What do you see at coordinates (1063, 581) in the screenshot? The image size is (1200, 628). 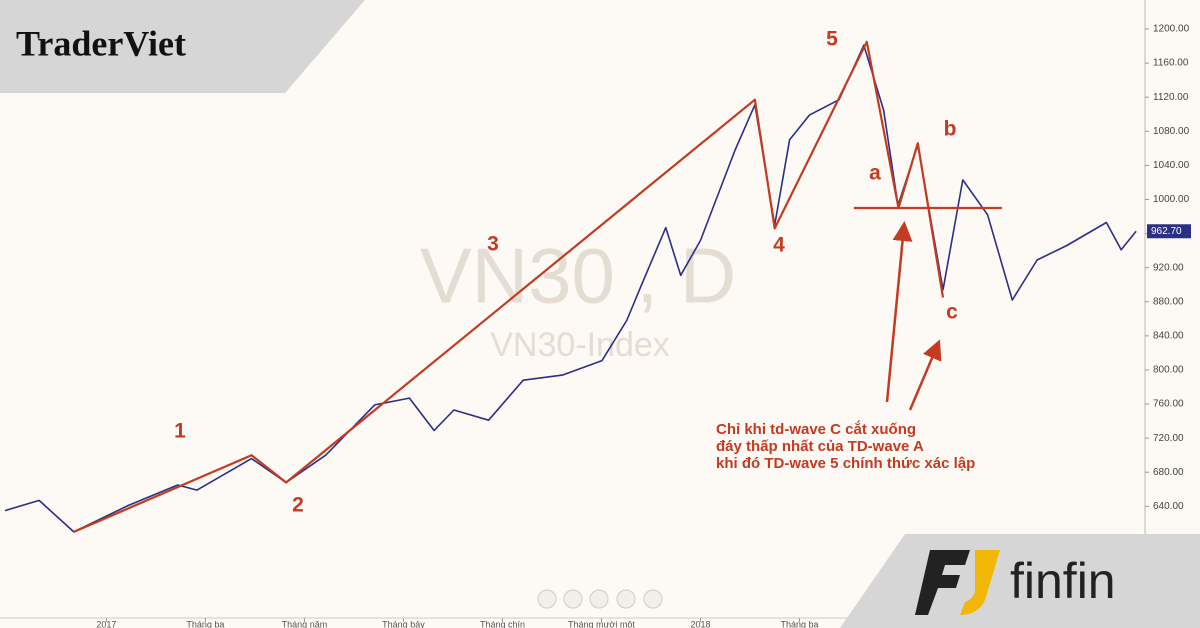 I see `brand-right: finfin` at bounding box center [1063, 581].